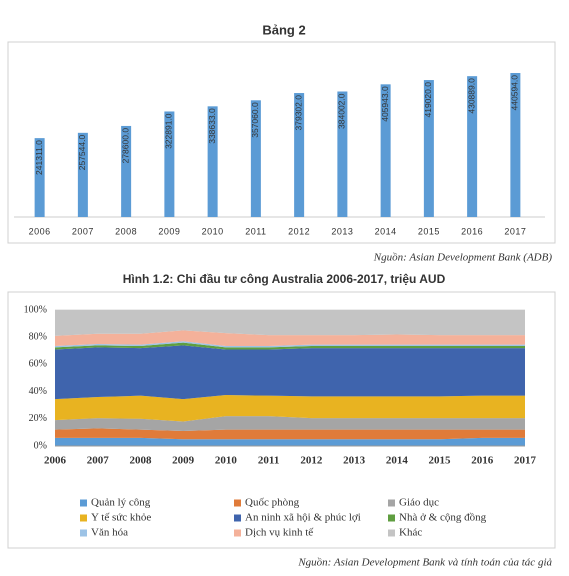 The width and height of the screenshot is (569, 576). Describe the element at coordinates (35, 309) in the screenshot. I see `y-tick-label: 100%` at that location.